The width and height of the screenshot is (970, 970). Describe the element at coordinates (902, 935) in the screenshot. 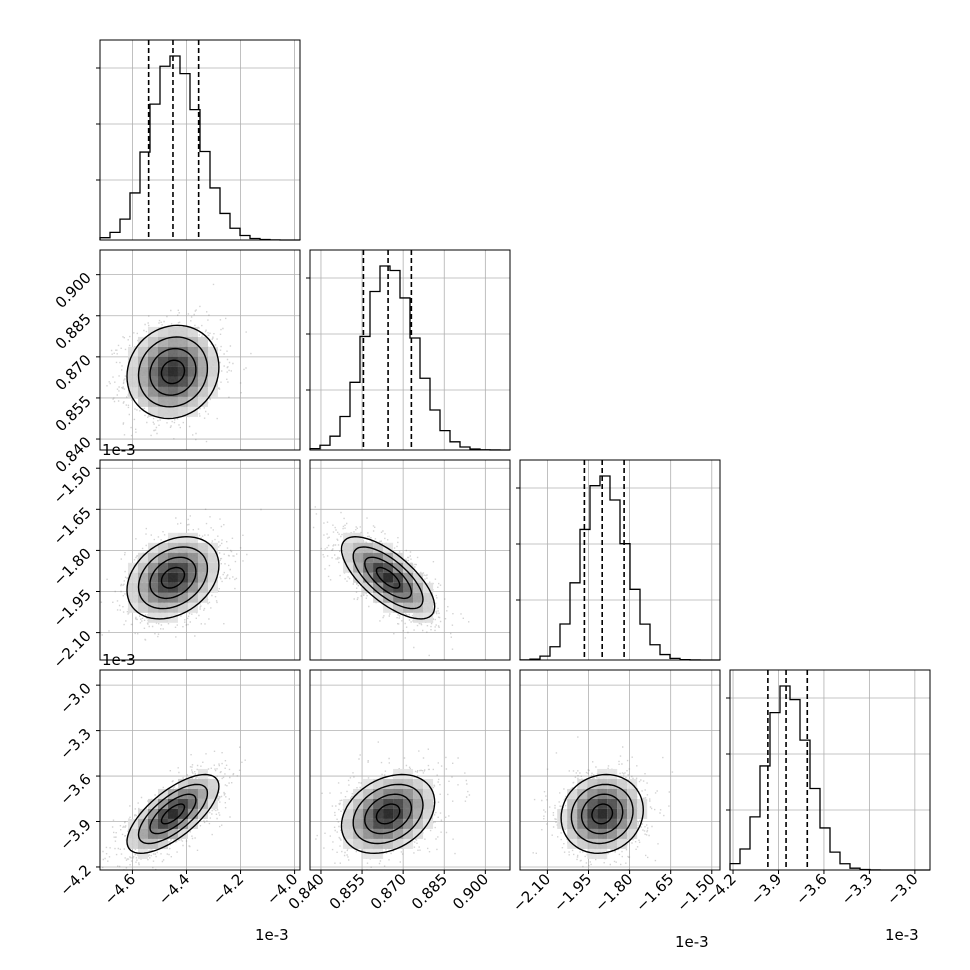

I see `x-offset-label-3: 1e-3` at that location.